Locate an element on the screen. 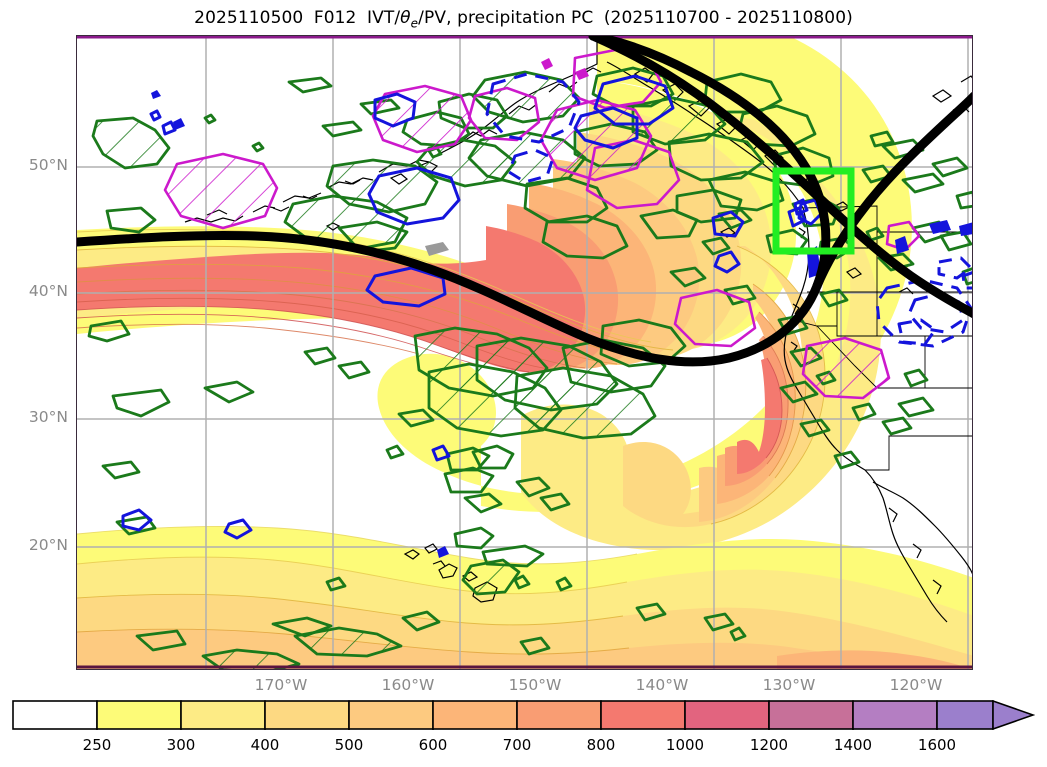 The height and width of the screenshot is (767, 1047). title-theta: θ is located at coordinates (405, 18).